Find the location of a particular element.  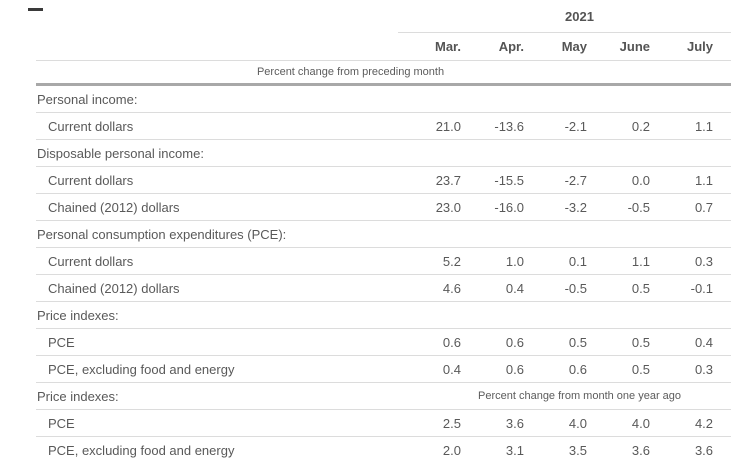

section-label: Disposable personal income: is located at coordinates (217, 153).